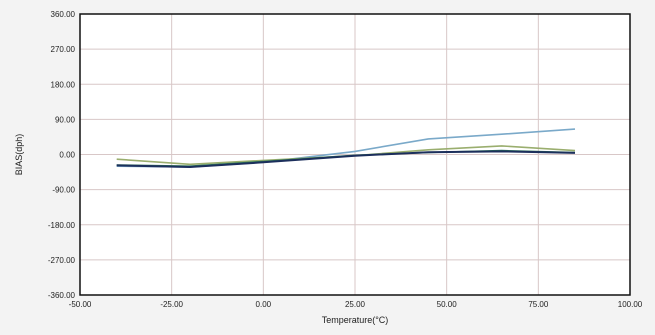 This screenshot has height=335, width=655. What do you see at coordinates (630, 304) in the screenshot?
I see `x-tick-label: 100.00` at bounding box center [630, 304].